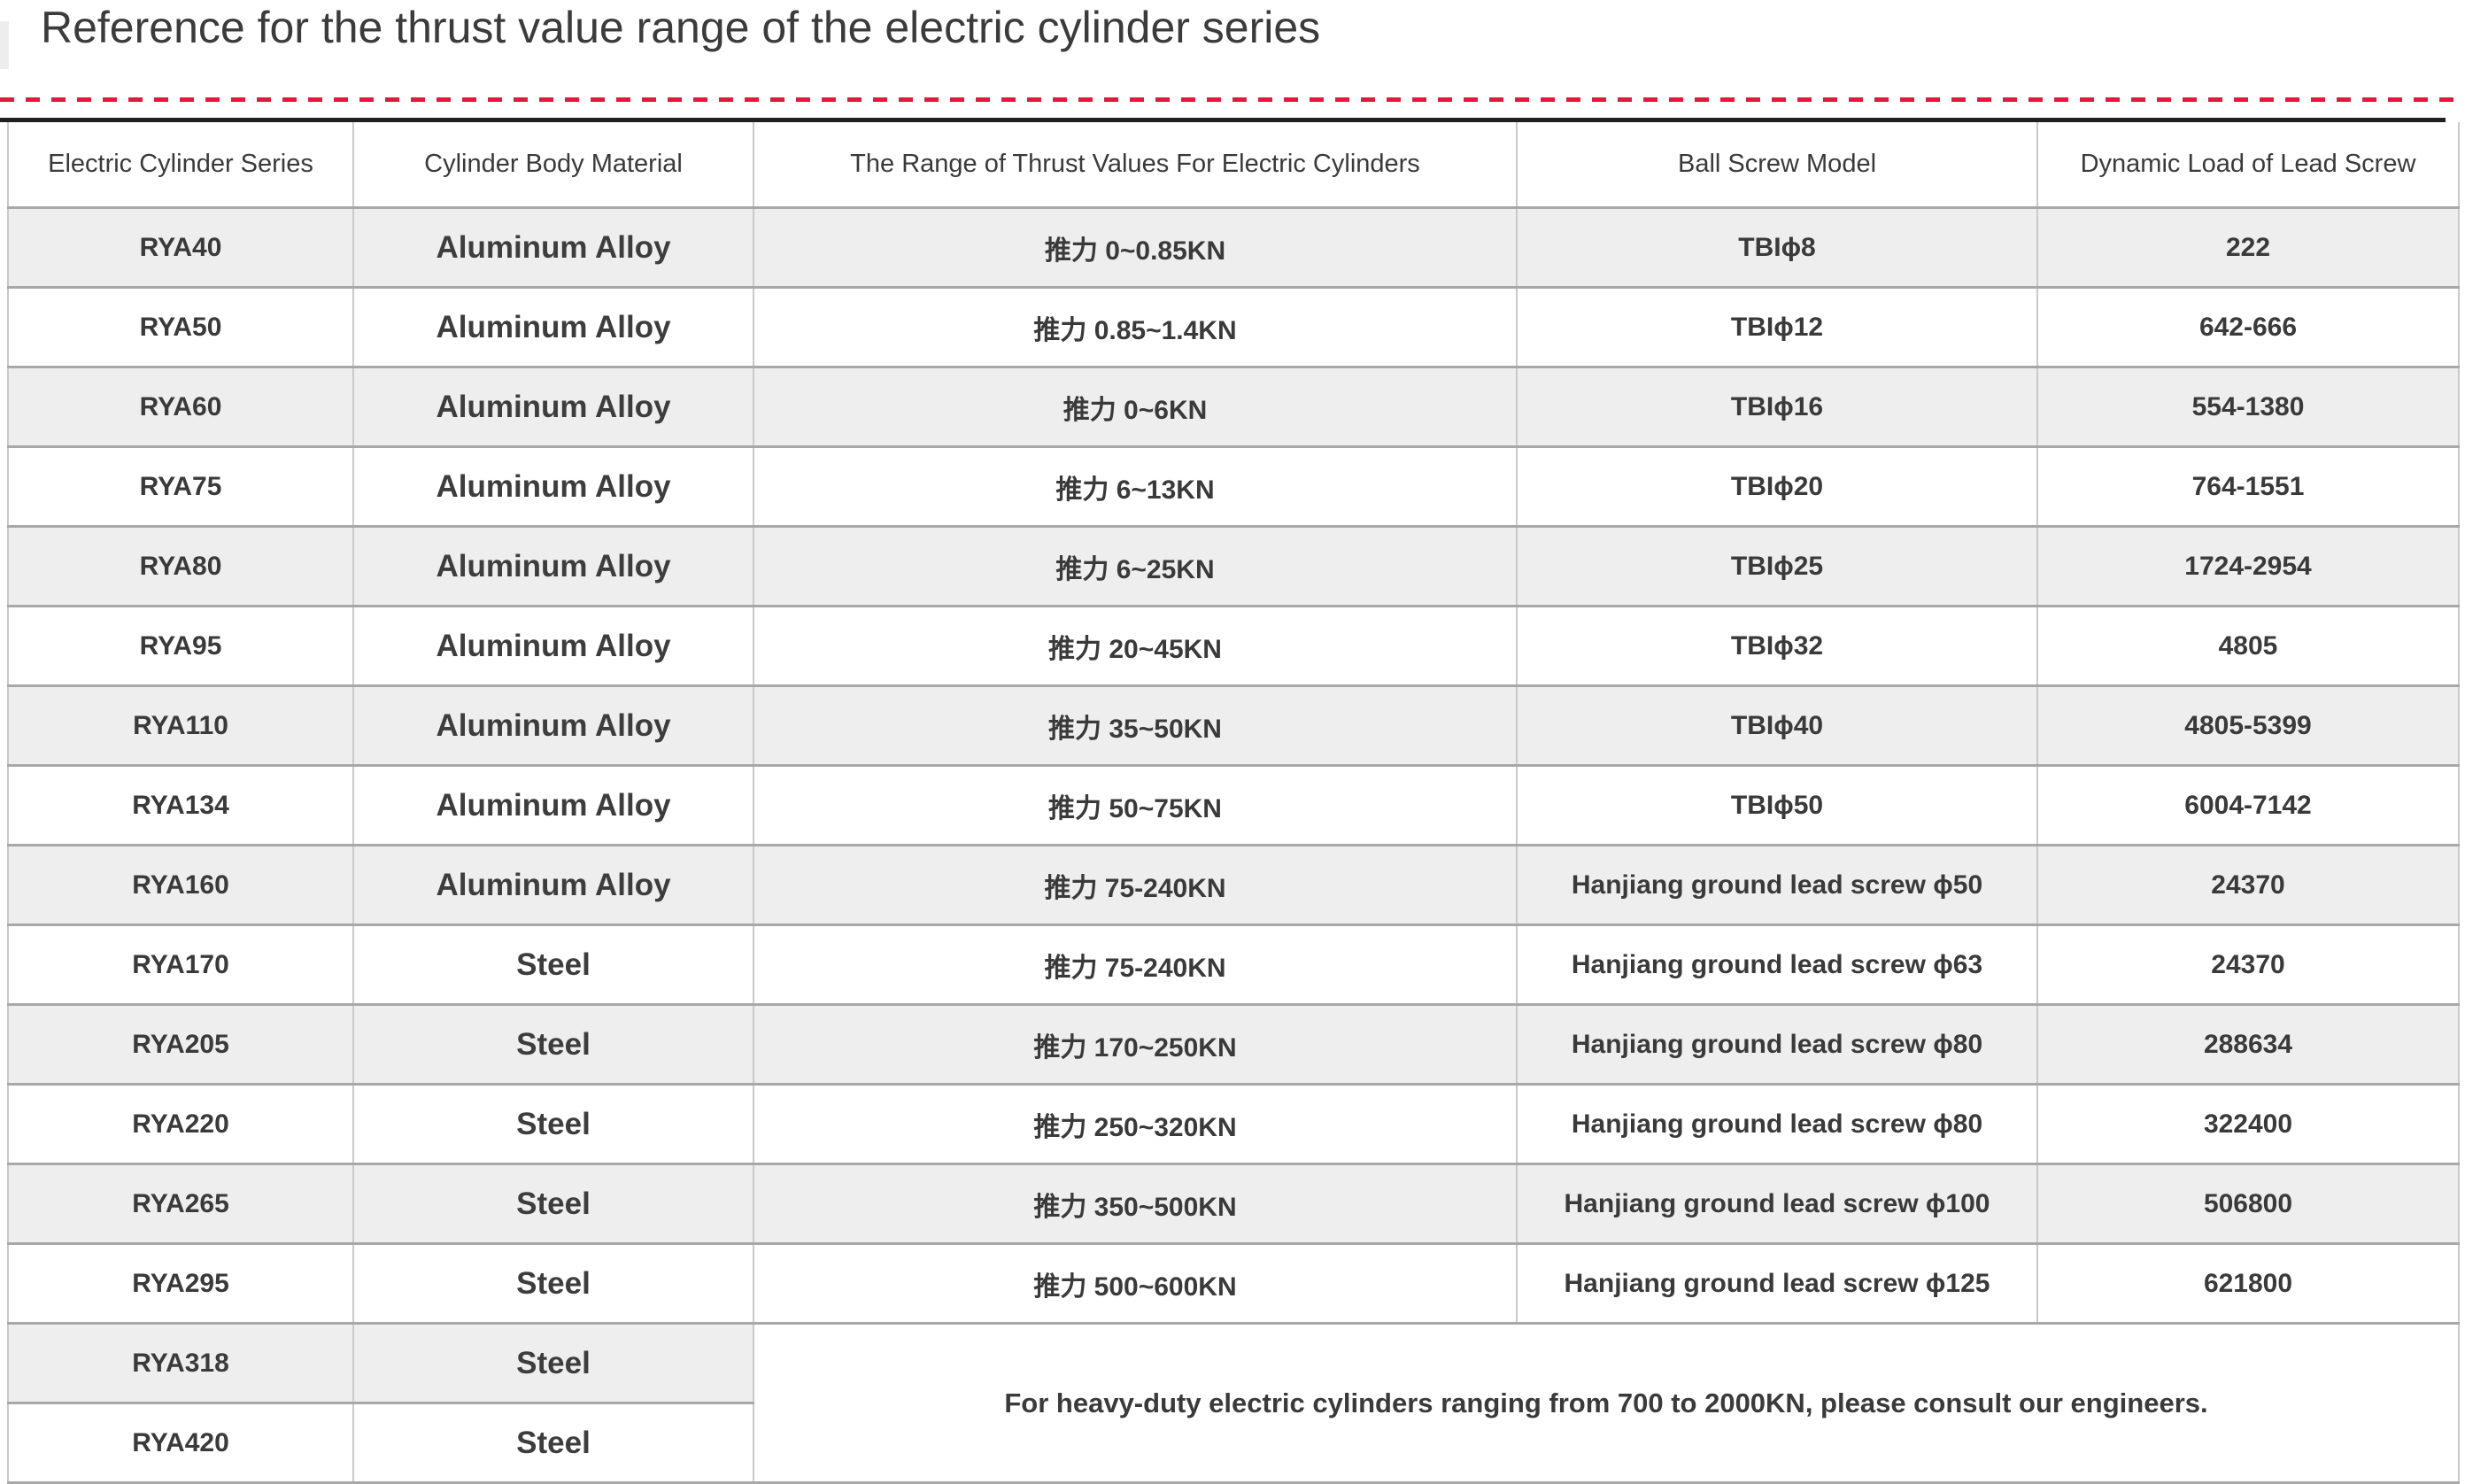  Describe the element at coordinates (1135, 1124) in the screenshot. I see `thrust-cell: 推力 250~320KN` at that location.